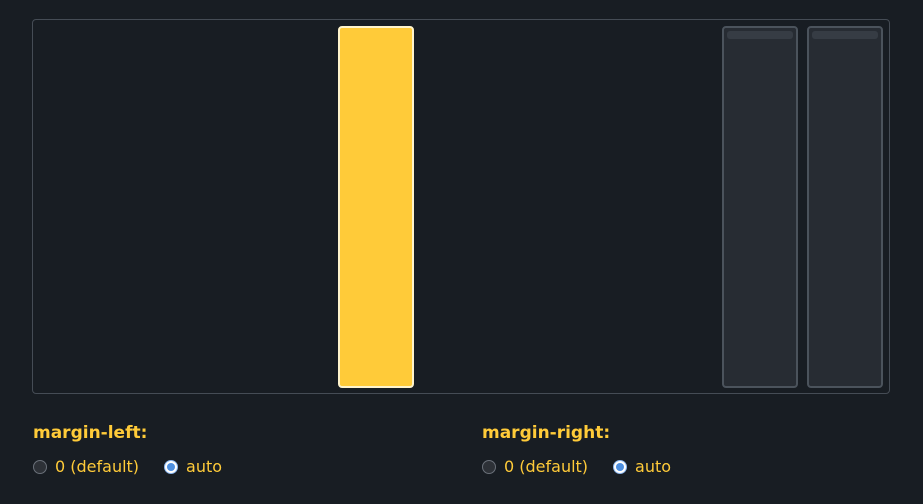  I want to click on margin-right-option-auto: auto, so click(642, 467).